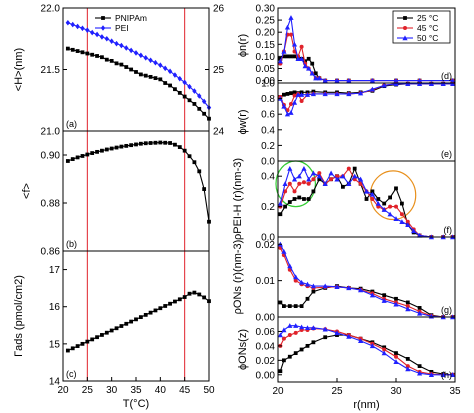 Image resolution: width=474 pixels, height=413 pixels. I want to click on y-tick-label: 0.04, so click(266, 346).